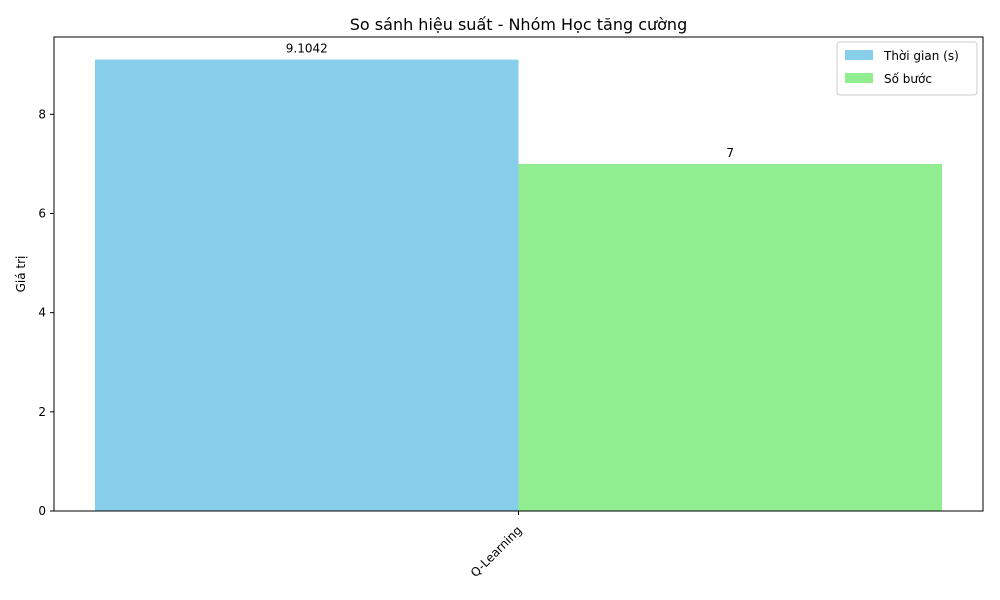 Image resolution: width=1000 pixels, height=600 pixels. I want to click on y-tick-label: 0, so click(42, 511).